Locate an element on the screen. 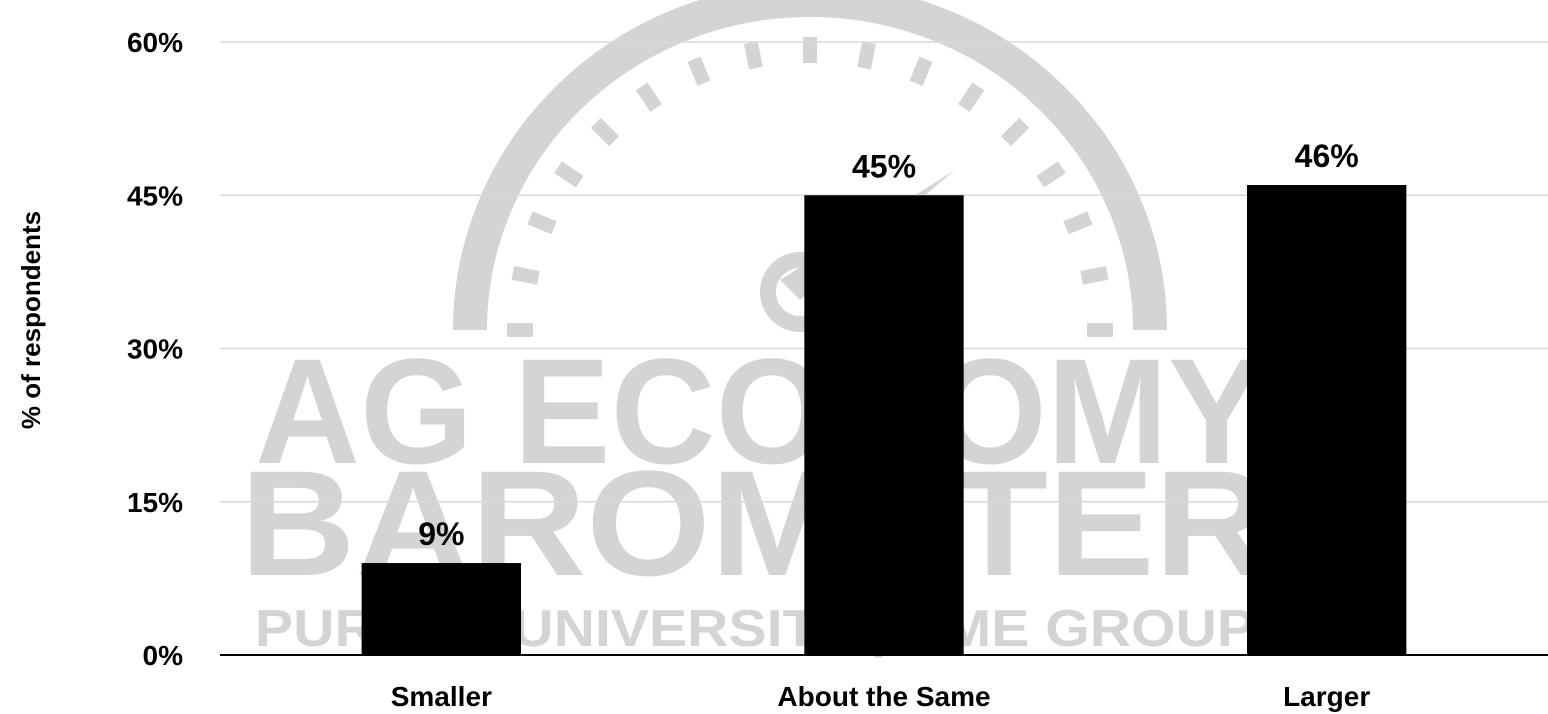 The width and height of the screenshot is (1548, 714). bar-larger is located at coordinates (1326, 420).